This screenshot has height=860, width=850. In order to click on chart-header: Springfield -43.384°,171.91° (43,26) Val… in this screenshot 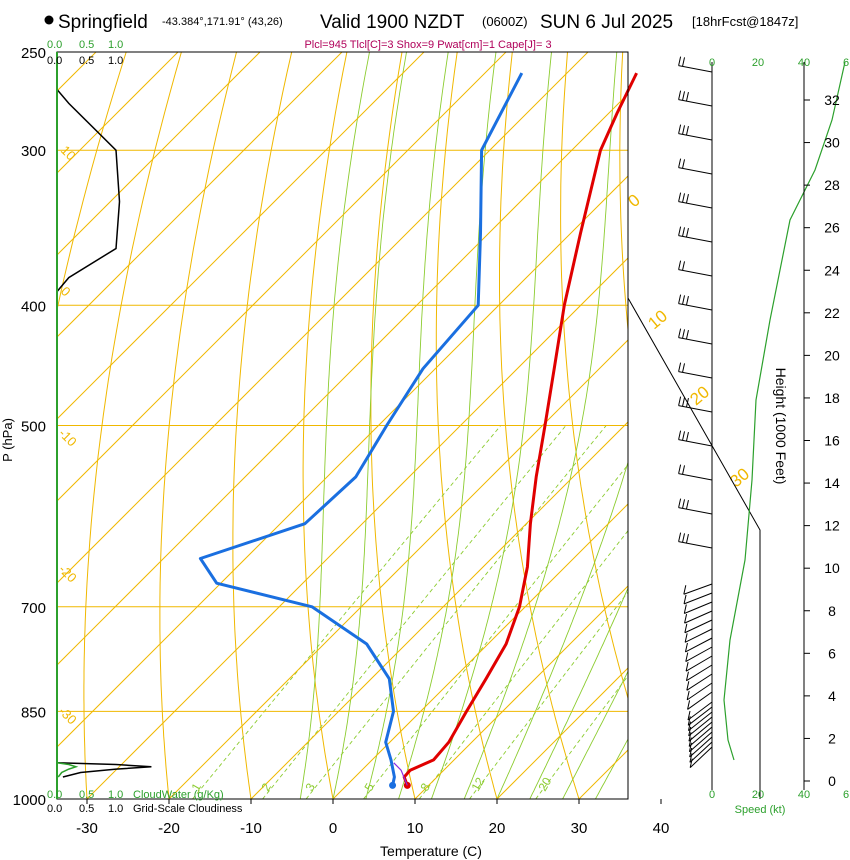, I will do `click(421, 31)`.